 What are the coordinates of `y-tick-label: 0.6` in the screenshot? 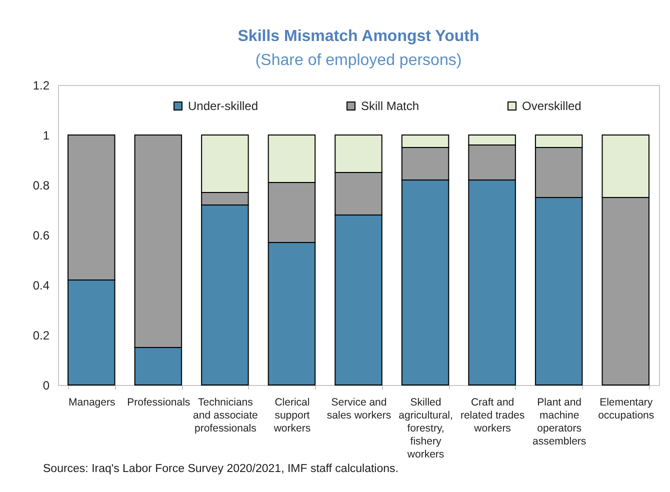 It's located at (41, 235).